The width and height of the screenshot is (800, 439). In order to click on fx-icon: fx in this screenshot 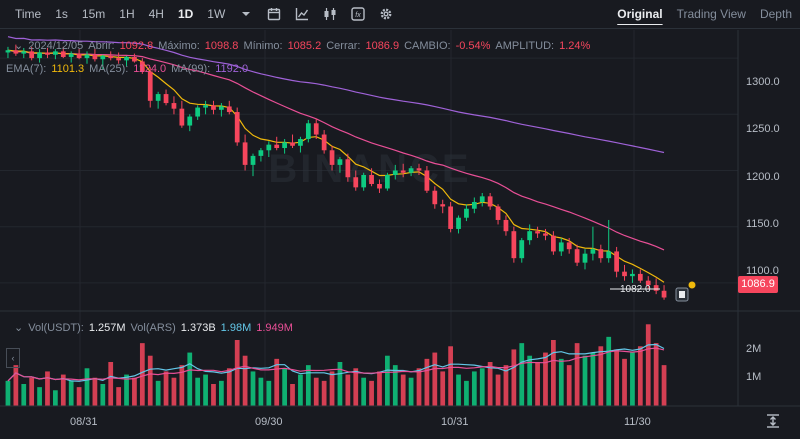, I will do `click(358, 14)`.